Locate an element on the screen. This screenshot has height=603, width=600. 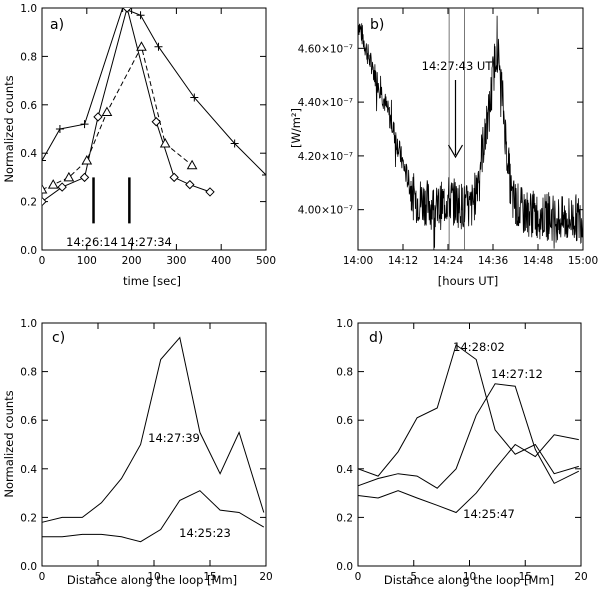
series-14-28-02-line is located at coordinates (468, 410).